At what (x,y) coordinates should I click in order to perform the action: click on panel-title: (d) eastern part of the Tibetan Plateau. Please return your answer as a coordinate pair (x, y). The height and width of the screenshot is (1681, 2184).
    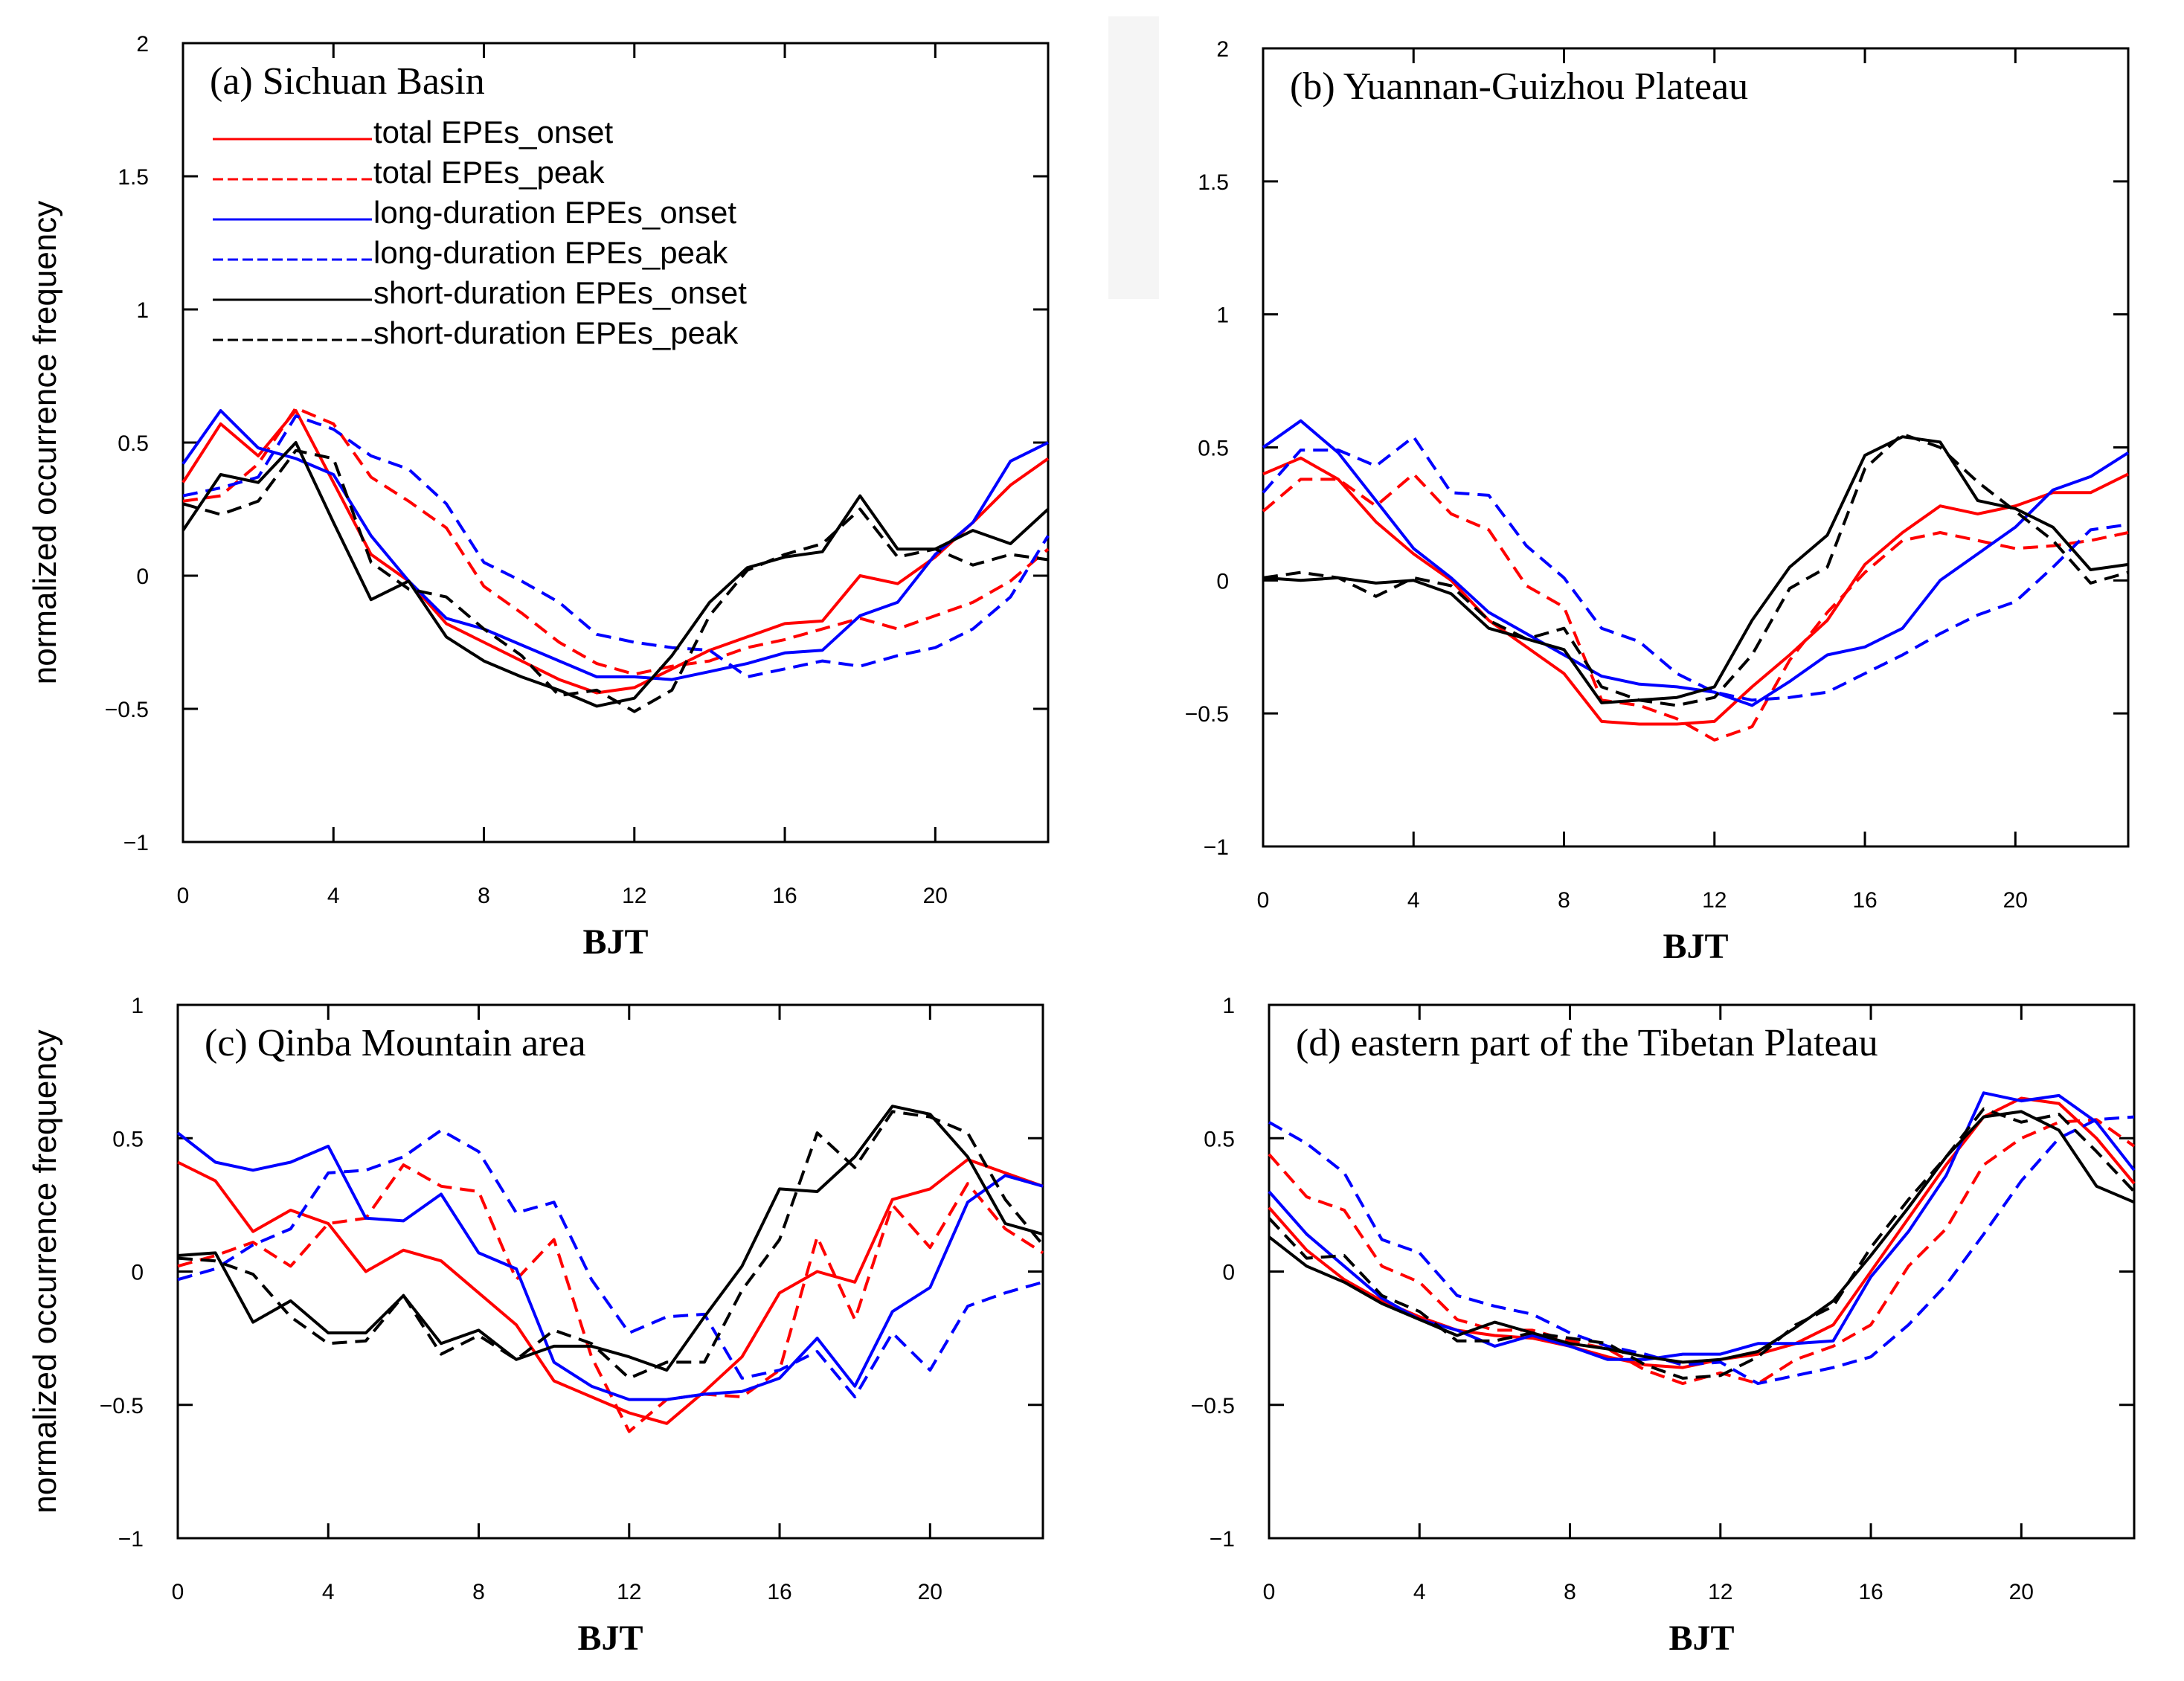
    Looking at the image, I should click on (1587, 1043).